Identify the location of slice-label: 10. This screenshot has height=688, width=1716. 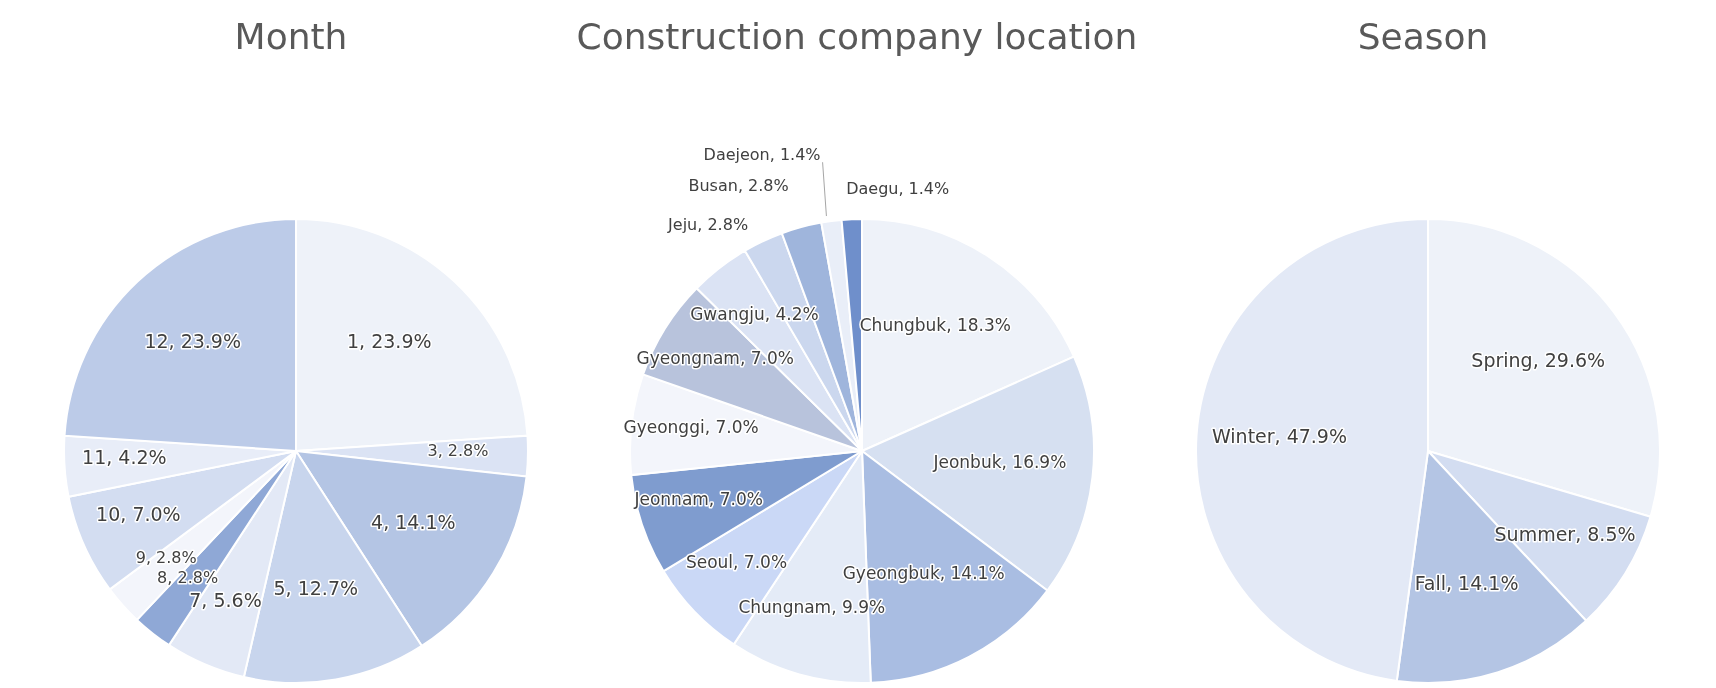
(108, 513).